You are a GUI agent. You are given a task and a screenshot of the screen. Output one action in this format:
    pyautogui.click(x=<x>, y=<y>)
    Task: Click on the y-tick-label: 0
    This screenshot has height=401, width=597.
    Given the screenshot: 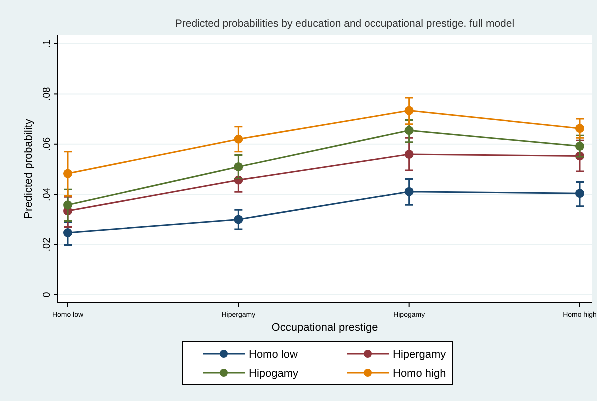 What is the action you would take?
    pyautogui.click(x=47, y=295)
    